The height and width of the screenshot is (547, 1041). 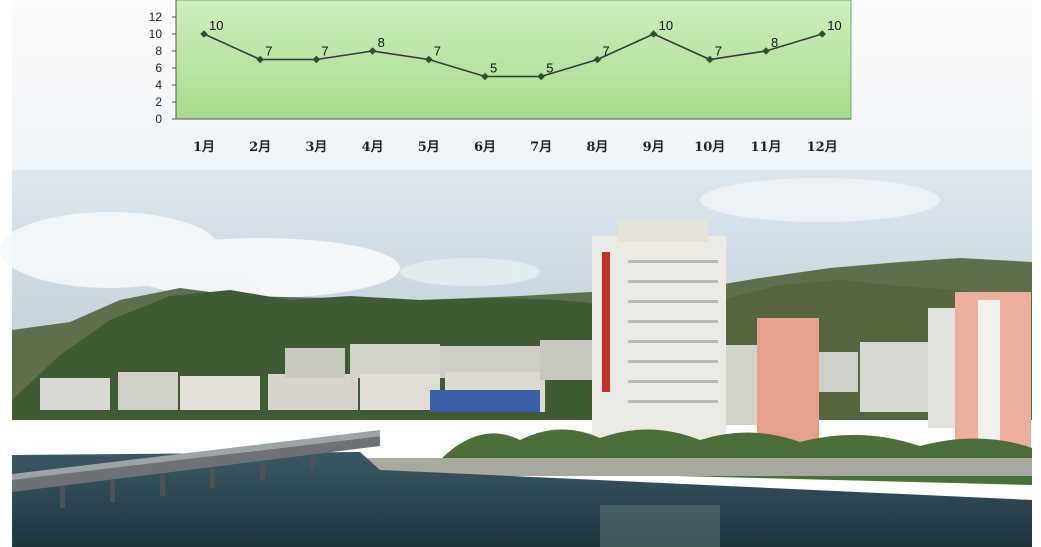 I want to click on data-points, so click(x=513, y=55).